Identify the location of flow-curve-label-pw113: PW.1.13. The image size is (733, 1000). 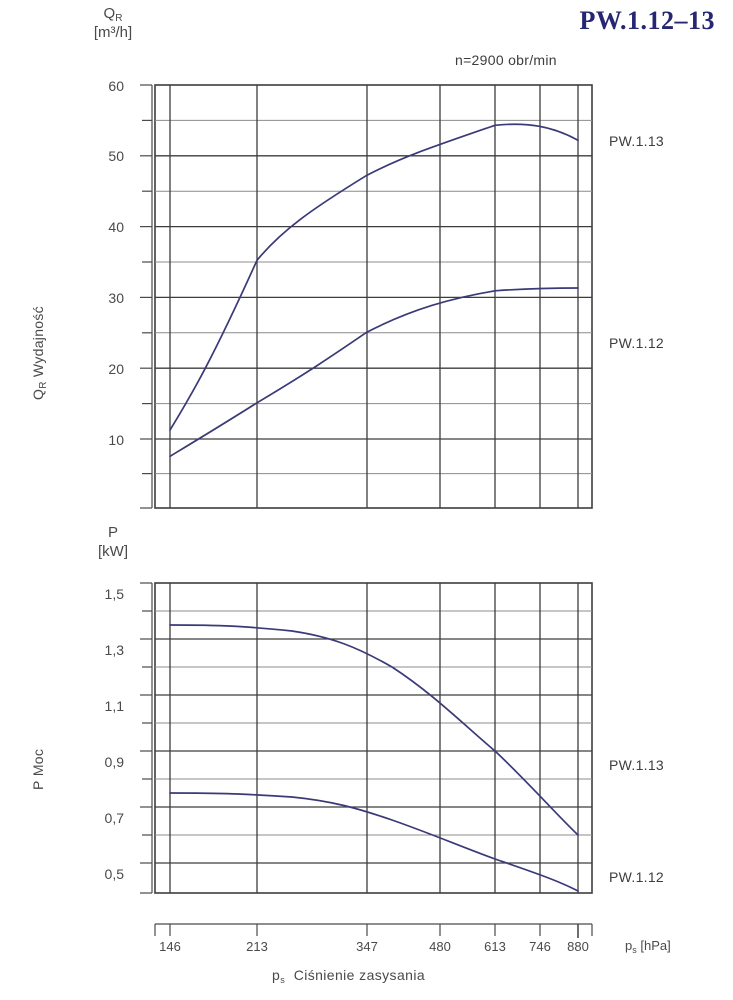
(637, 141).